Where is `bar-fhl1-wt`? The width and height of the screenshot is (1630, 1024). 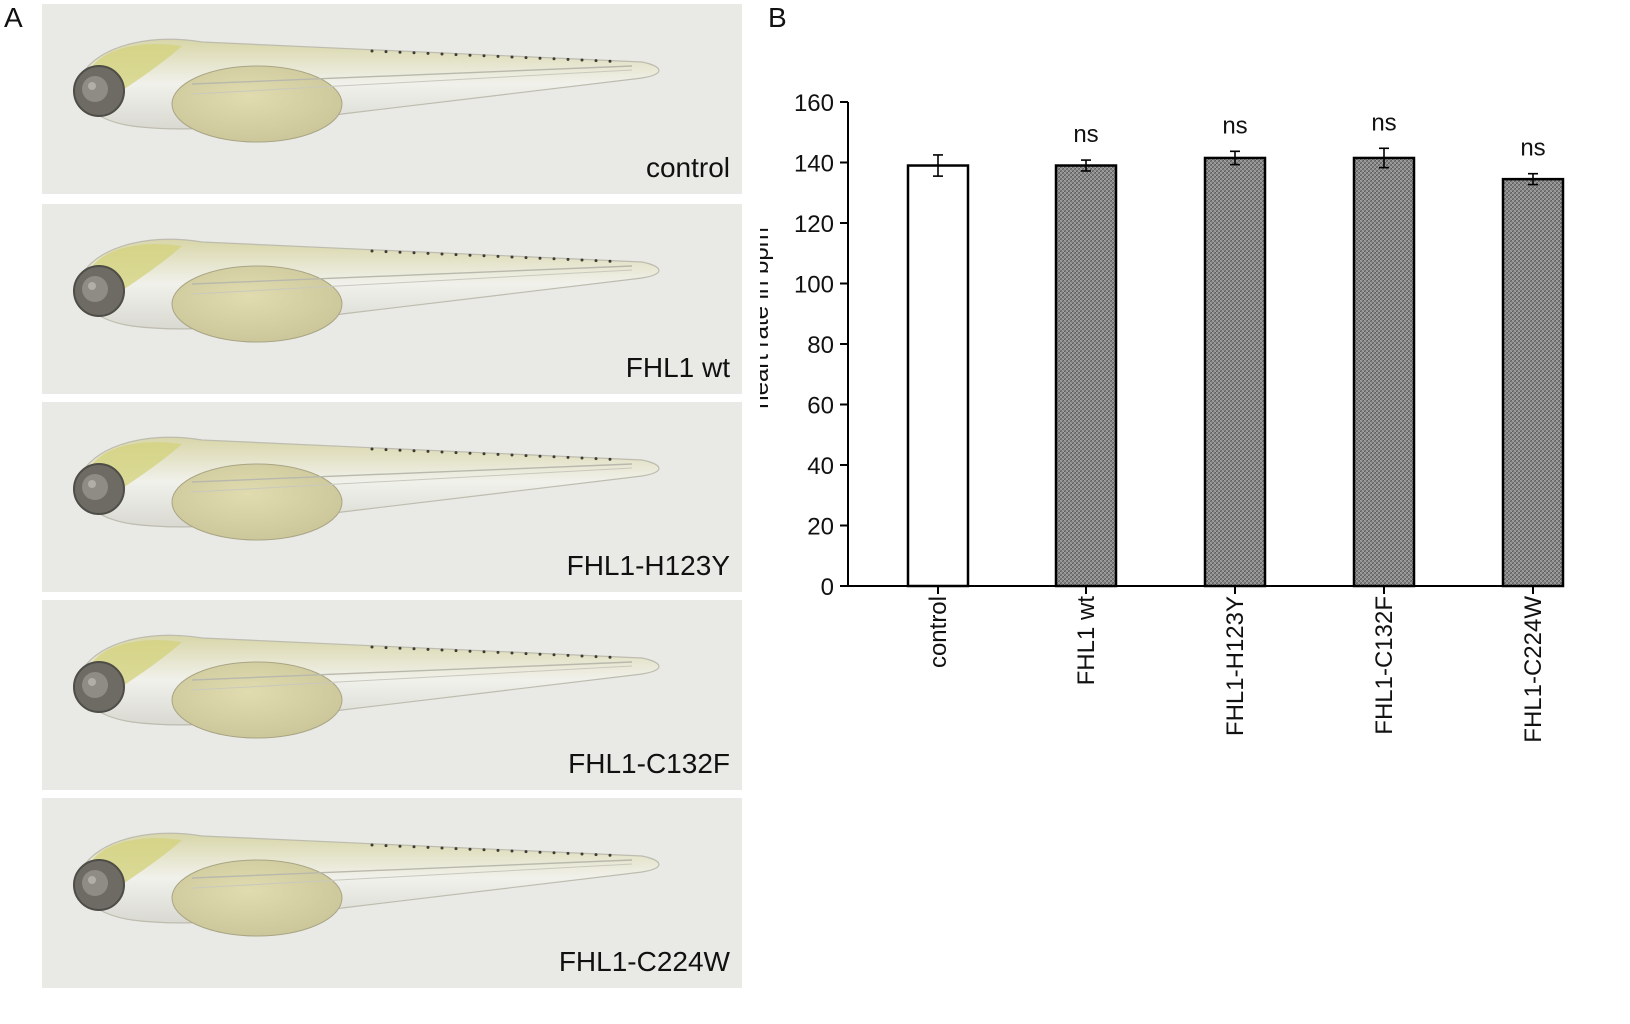
bar-fhl1-wt is located at coordinates (1086, 376).